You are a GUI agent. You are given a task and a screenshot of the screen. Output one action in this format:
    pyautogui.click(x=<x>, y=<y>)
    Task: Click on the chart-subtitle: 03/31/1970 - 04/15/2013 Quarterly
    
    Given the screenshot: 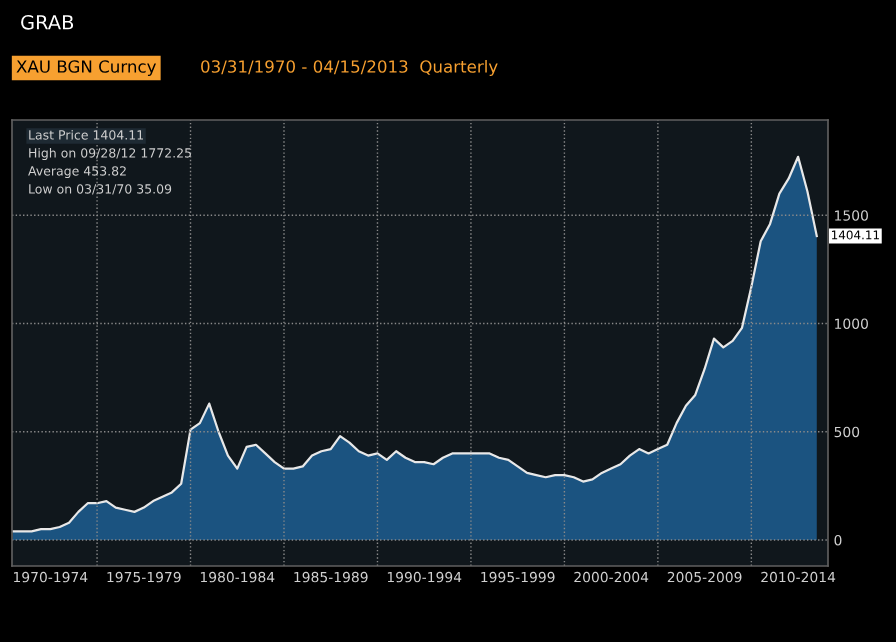 What is the action you would take?
    pyautogui.click(x=349, y=68)
    